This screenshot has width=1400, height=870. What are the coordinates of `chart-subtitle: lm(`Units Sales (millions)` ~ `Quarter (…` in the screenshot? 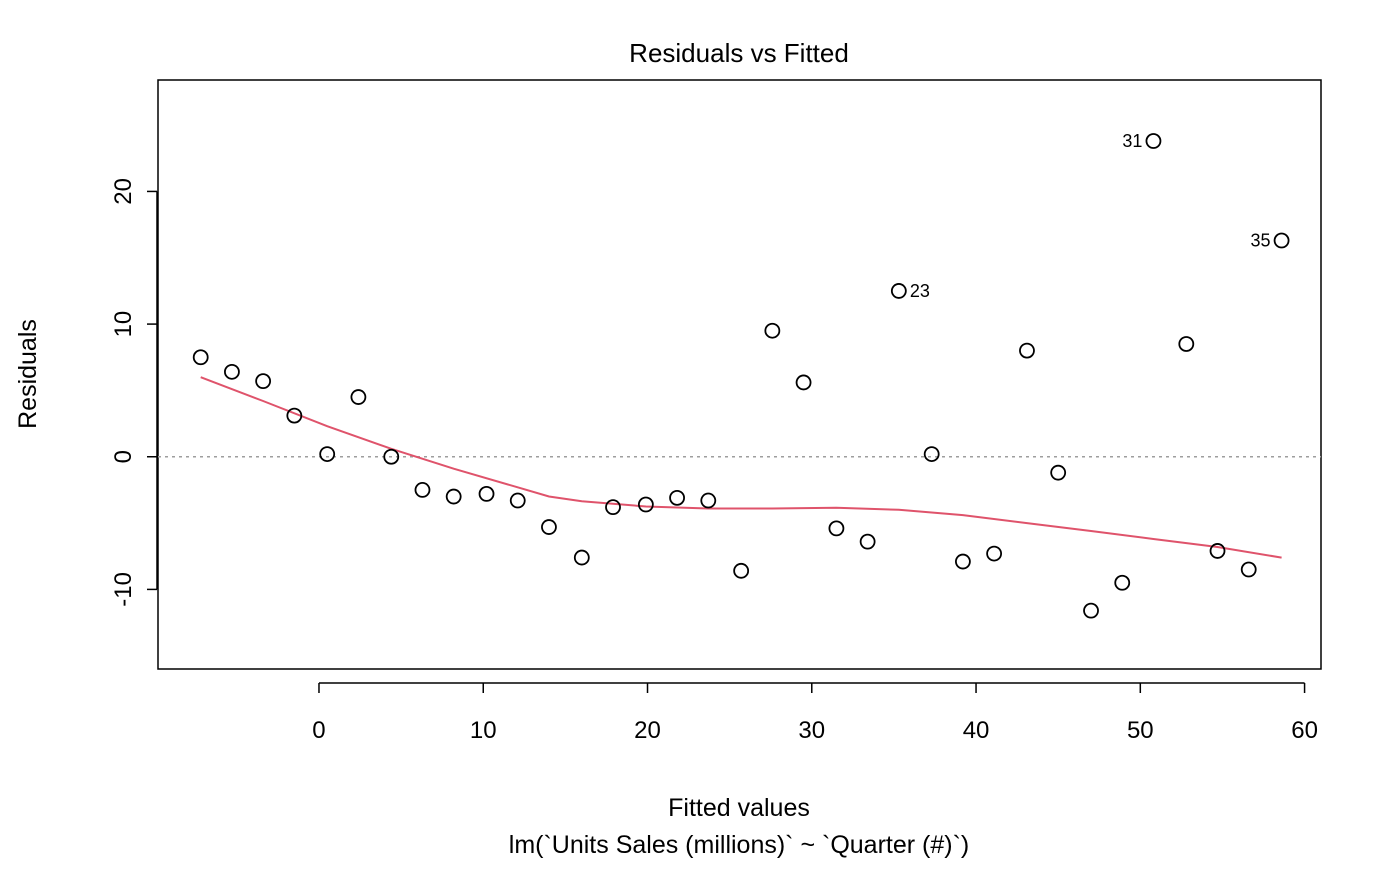 It's located at (739, 845).